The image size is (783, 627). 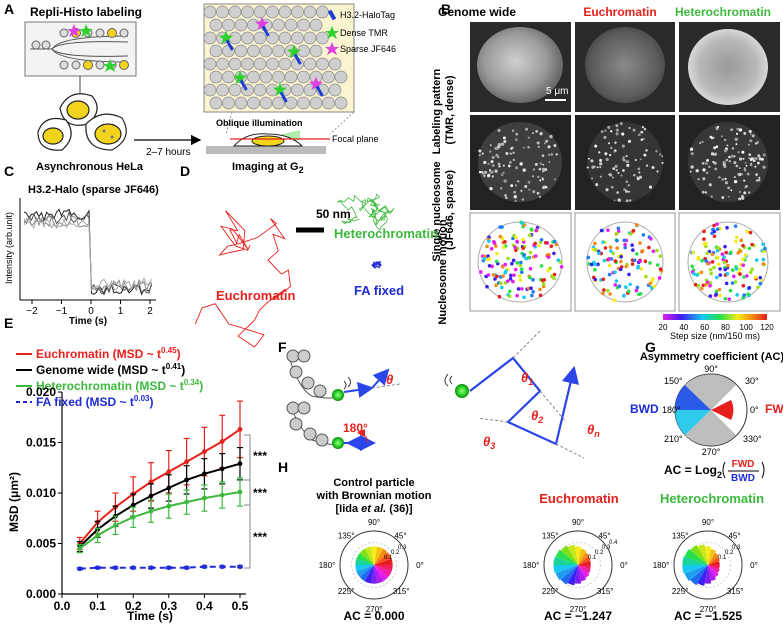 I want to click on nucleus-eu, so click(x=625, y=65).